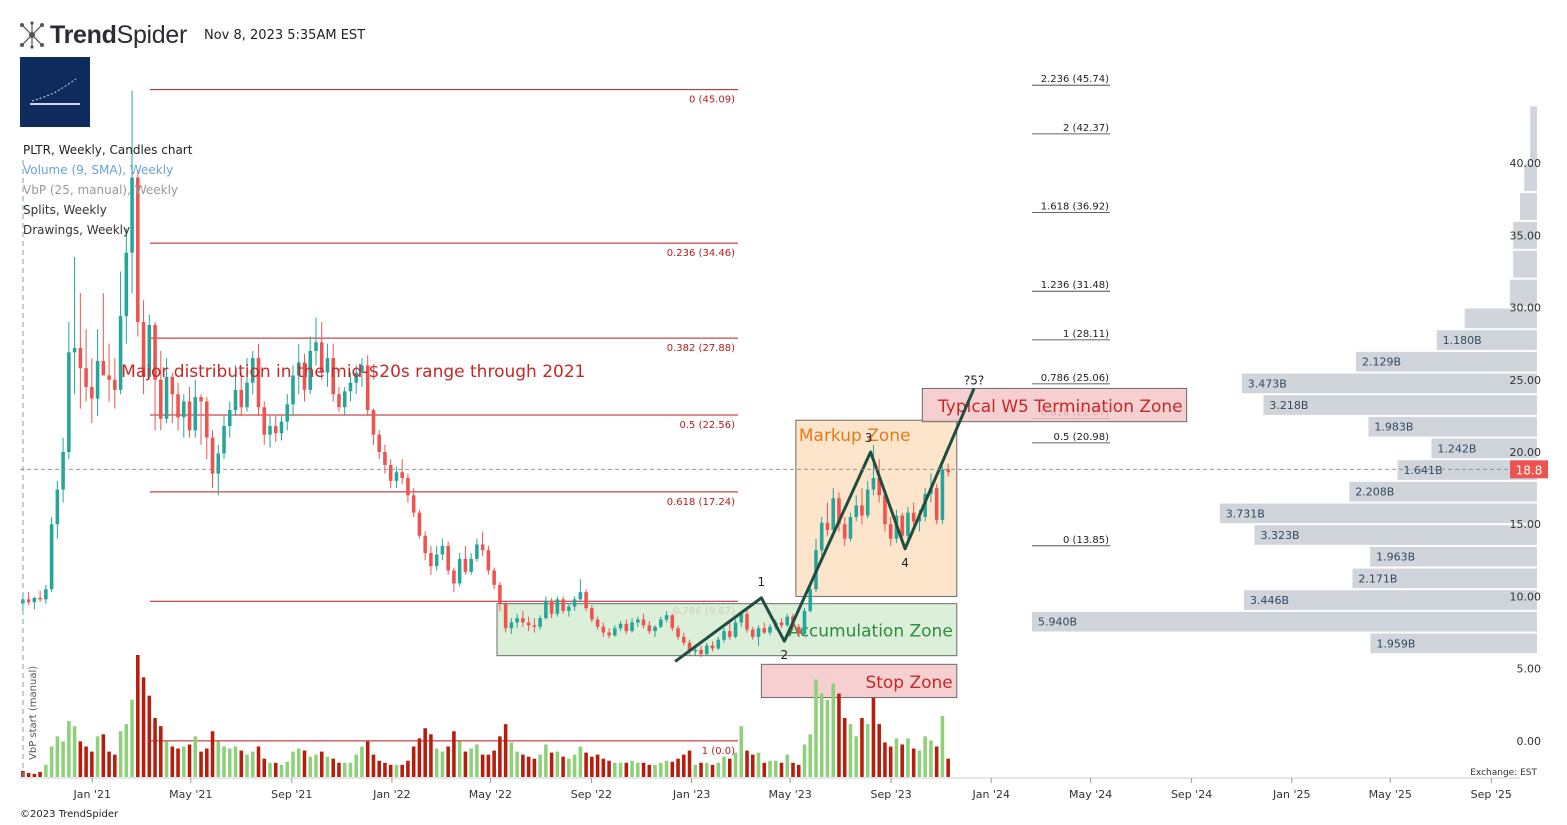 The image size is (1567, 825). Describe the element at coordinates (1374, 492) in the screenshot. I see `vbp-label: 2.208B` at that location.